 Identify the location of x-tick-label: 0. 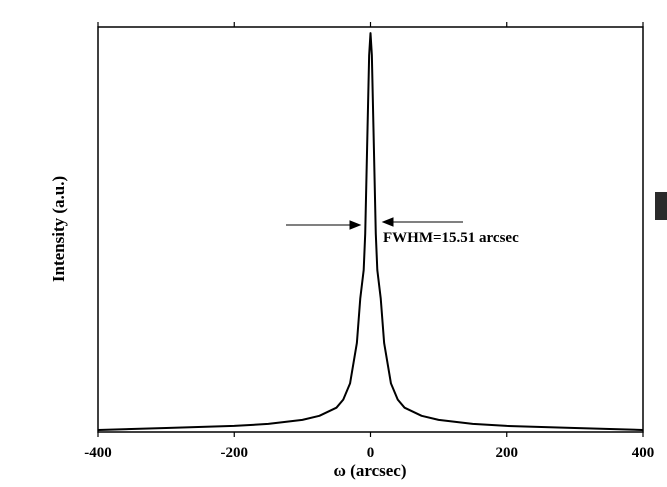
(371, 453).